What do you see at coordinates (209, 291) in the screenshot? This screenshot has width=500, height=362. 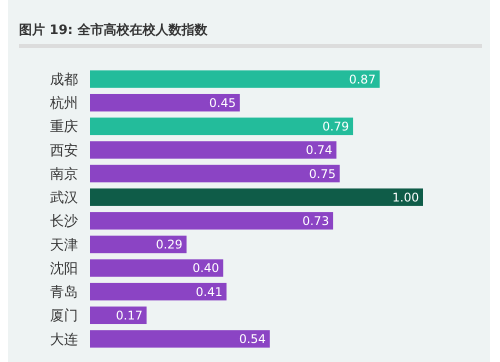 I see `data-label: 0.41` at bounding box center [209, 291].